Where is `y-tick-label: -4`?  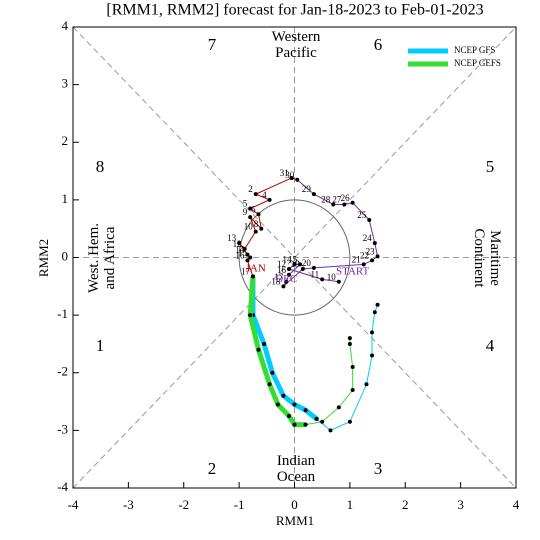 y-tick-label: -4 is located at coordinates (62, 486).